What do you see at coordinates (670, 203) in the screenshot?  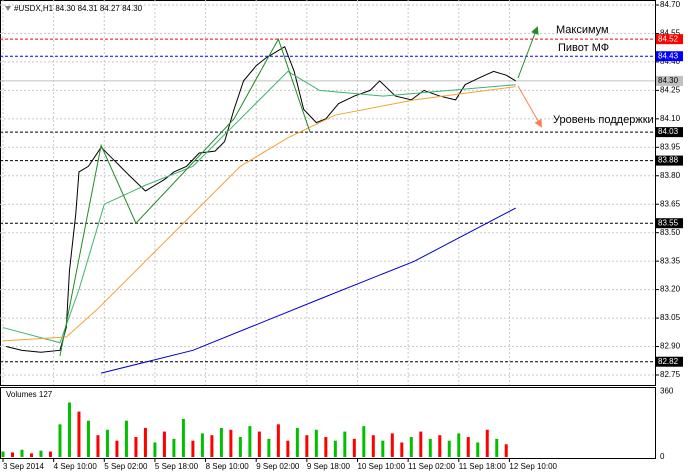 I see `y-tick-label: 83.65` at bounding box center [670, 203].